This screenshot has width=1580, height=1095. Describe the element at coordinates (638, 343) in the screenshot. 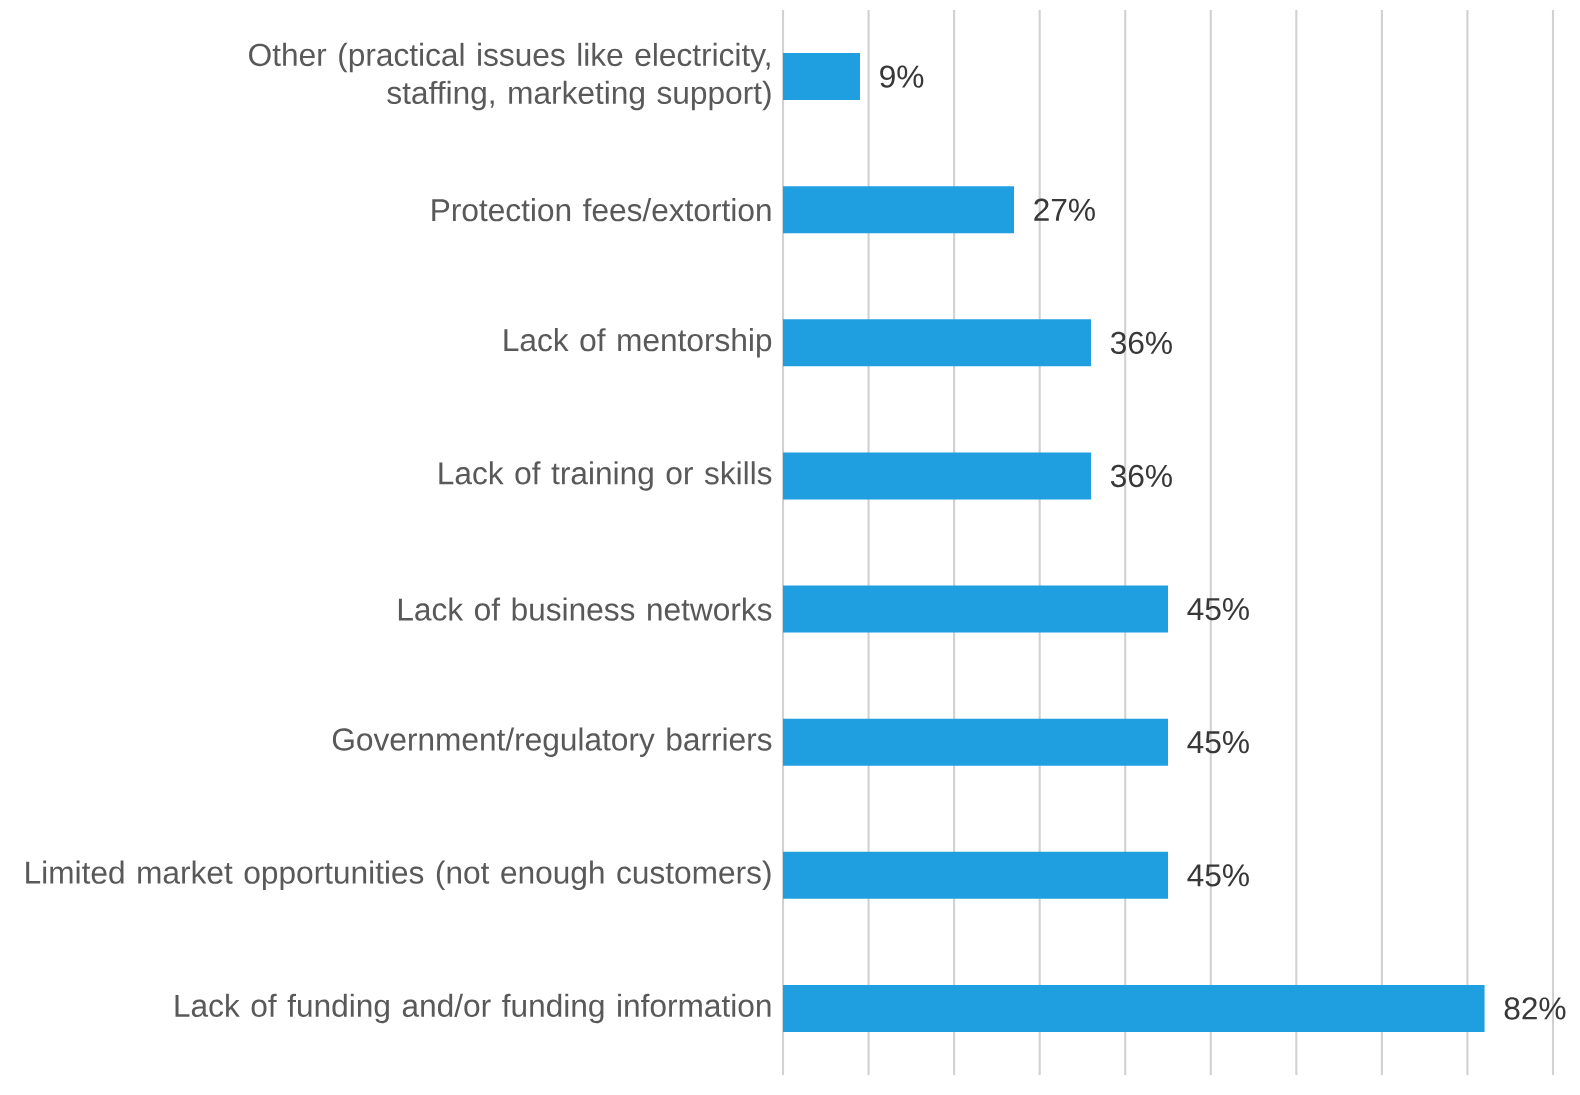

I see `y-tick-label: Lack of mentorship` at that location.